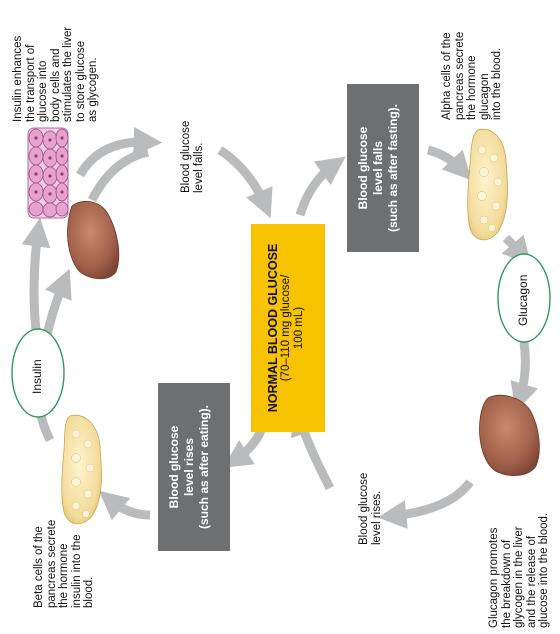  I want to click on level-falls-line3: (such as after fasting)., so click(393, 168).